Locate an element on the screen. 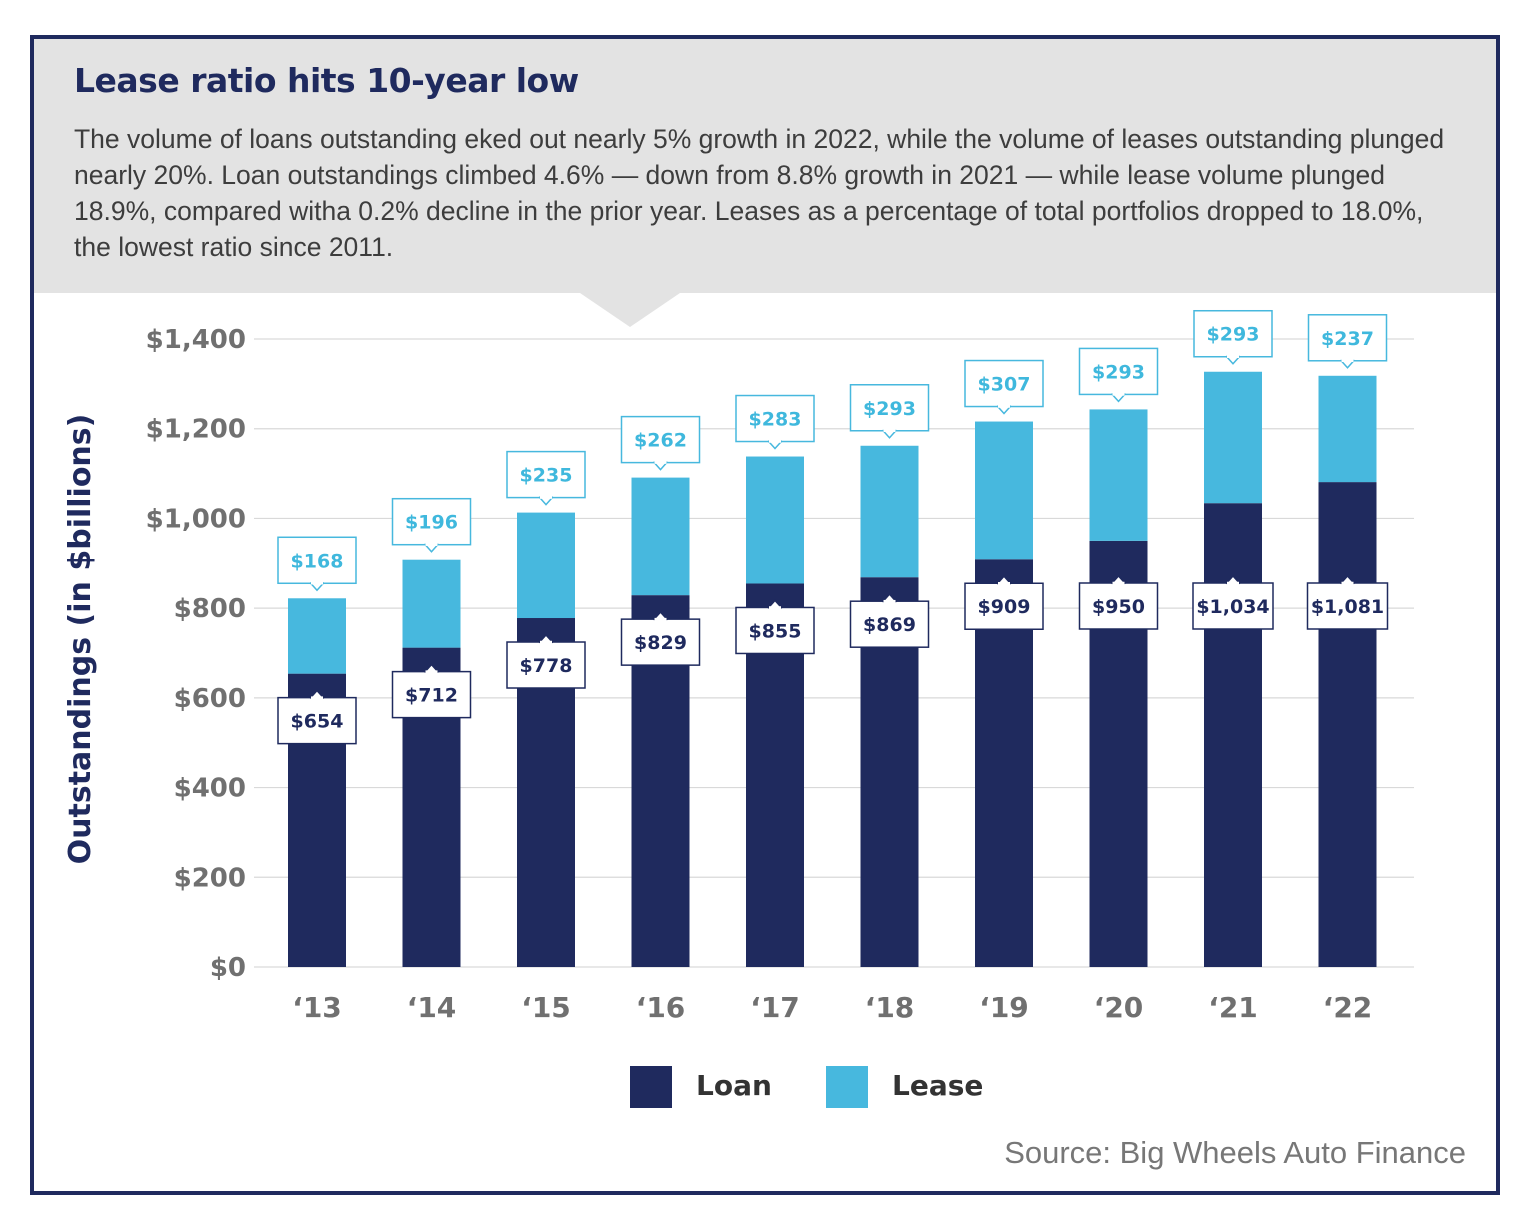  data-label-loan-text: $712 is located at coordinates (431, 696).